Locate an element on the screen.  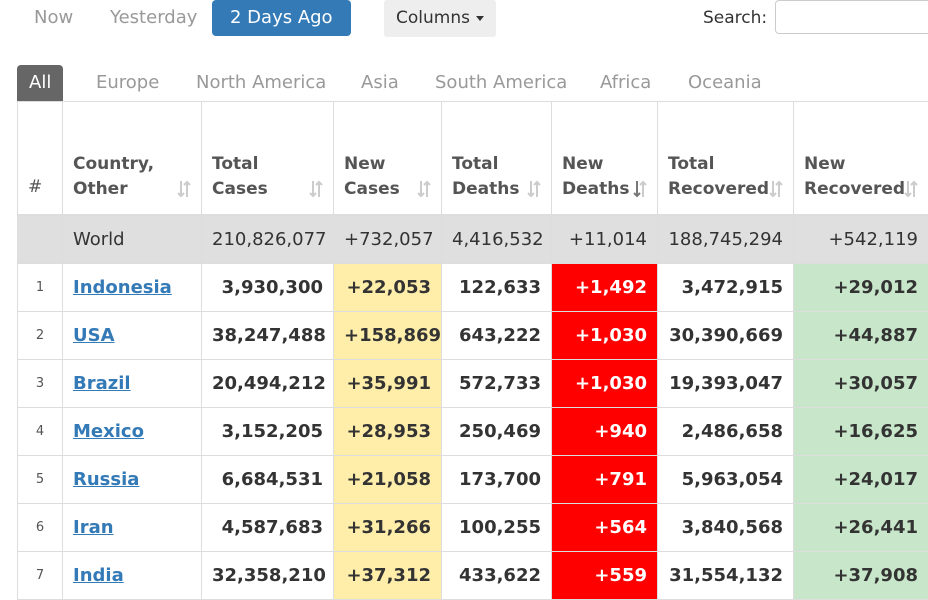
rank-cell: 2 is located at coordinates (40, 336).